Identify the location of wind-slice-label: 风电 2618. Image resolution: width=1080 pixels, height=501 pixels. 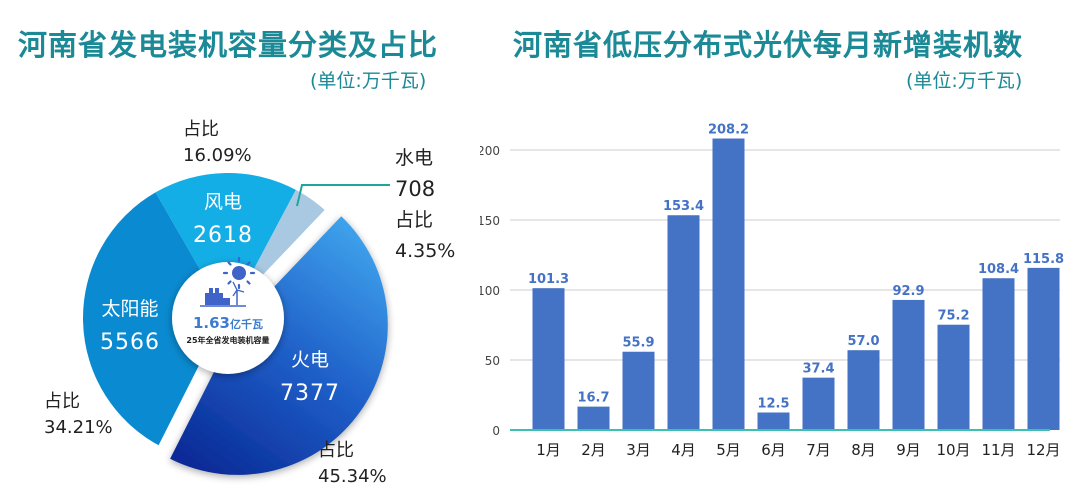
(223, 219).